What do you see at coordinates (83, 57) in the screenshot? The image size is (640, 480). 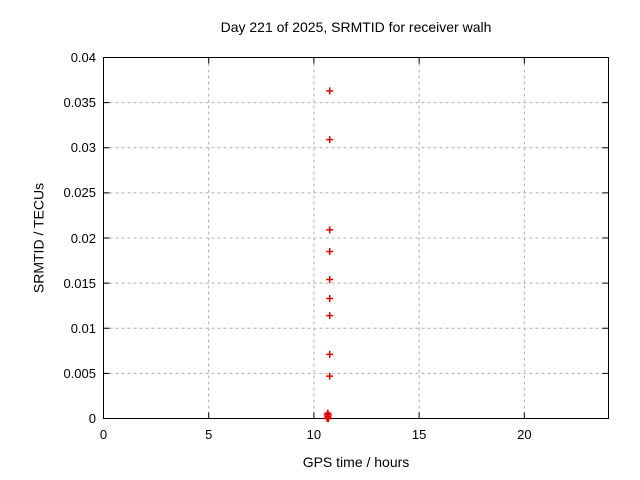 I see `y-tick-label: 0.04` at bounding box center [83, 57].